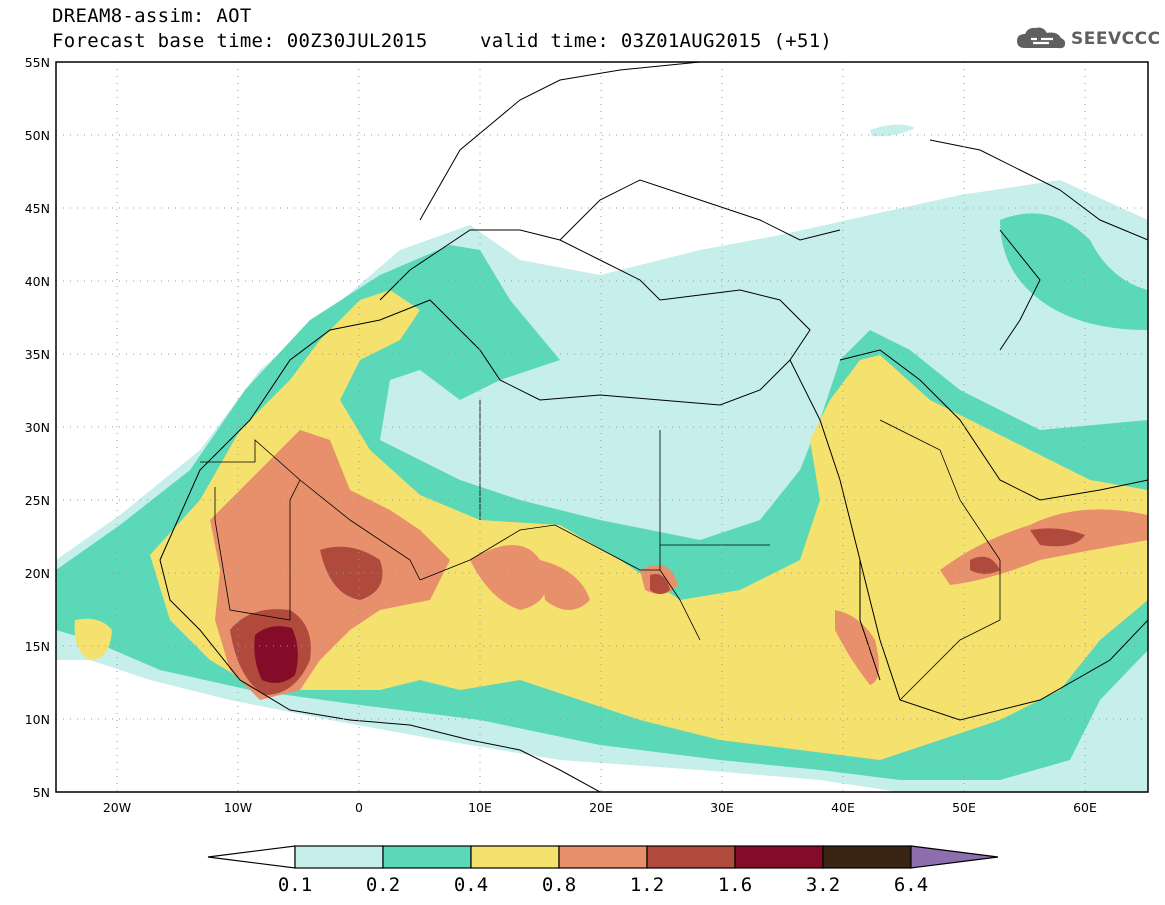  I want to click on colorbar-label: 0.1, so click(295, 885).